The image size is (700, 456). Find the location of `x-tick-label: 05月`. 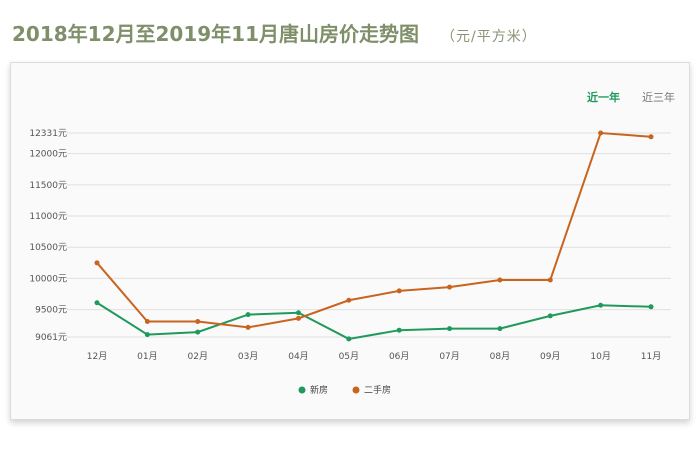

x-tick-label: 05月 is located at coordinates (349, 356).